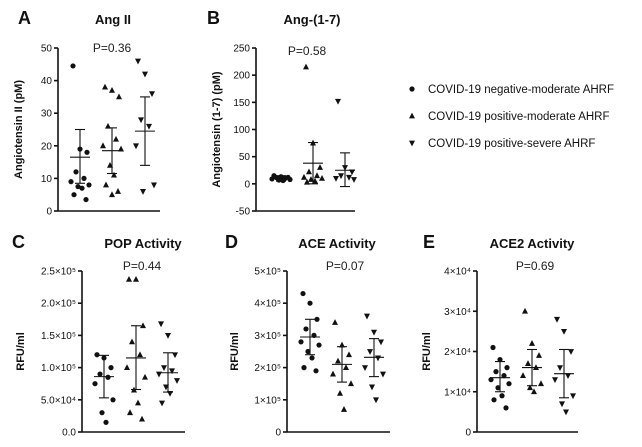  I want to click on y-tick-label: 1.5×10⁵, so click(58, 336).